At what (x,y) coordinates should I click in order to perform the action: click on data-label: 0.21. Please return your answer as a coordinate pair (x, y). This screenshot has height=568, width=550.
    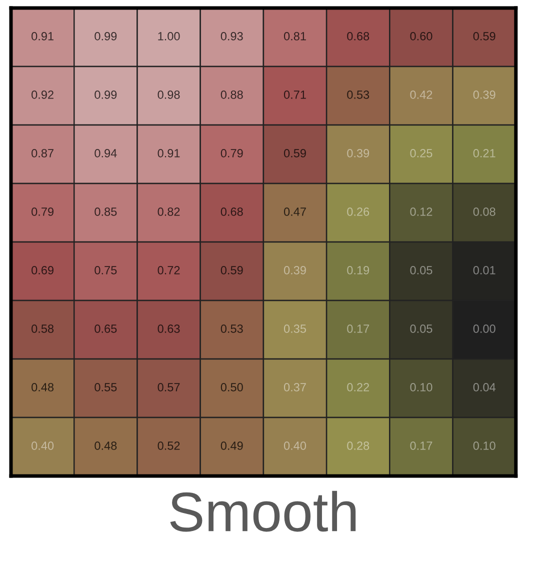
    Looking at the image, I should click on (484, 153).